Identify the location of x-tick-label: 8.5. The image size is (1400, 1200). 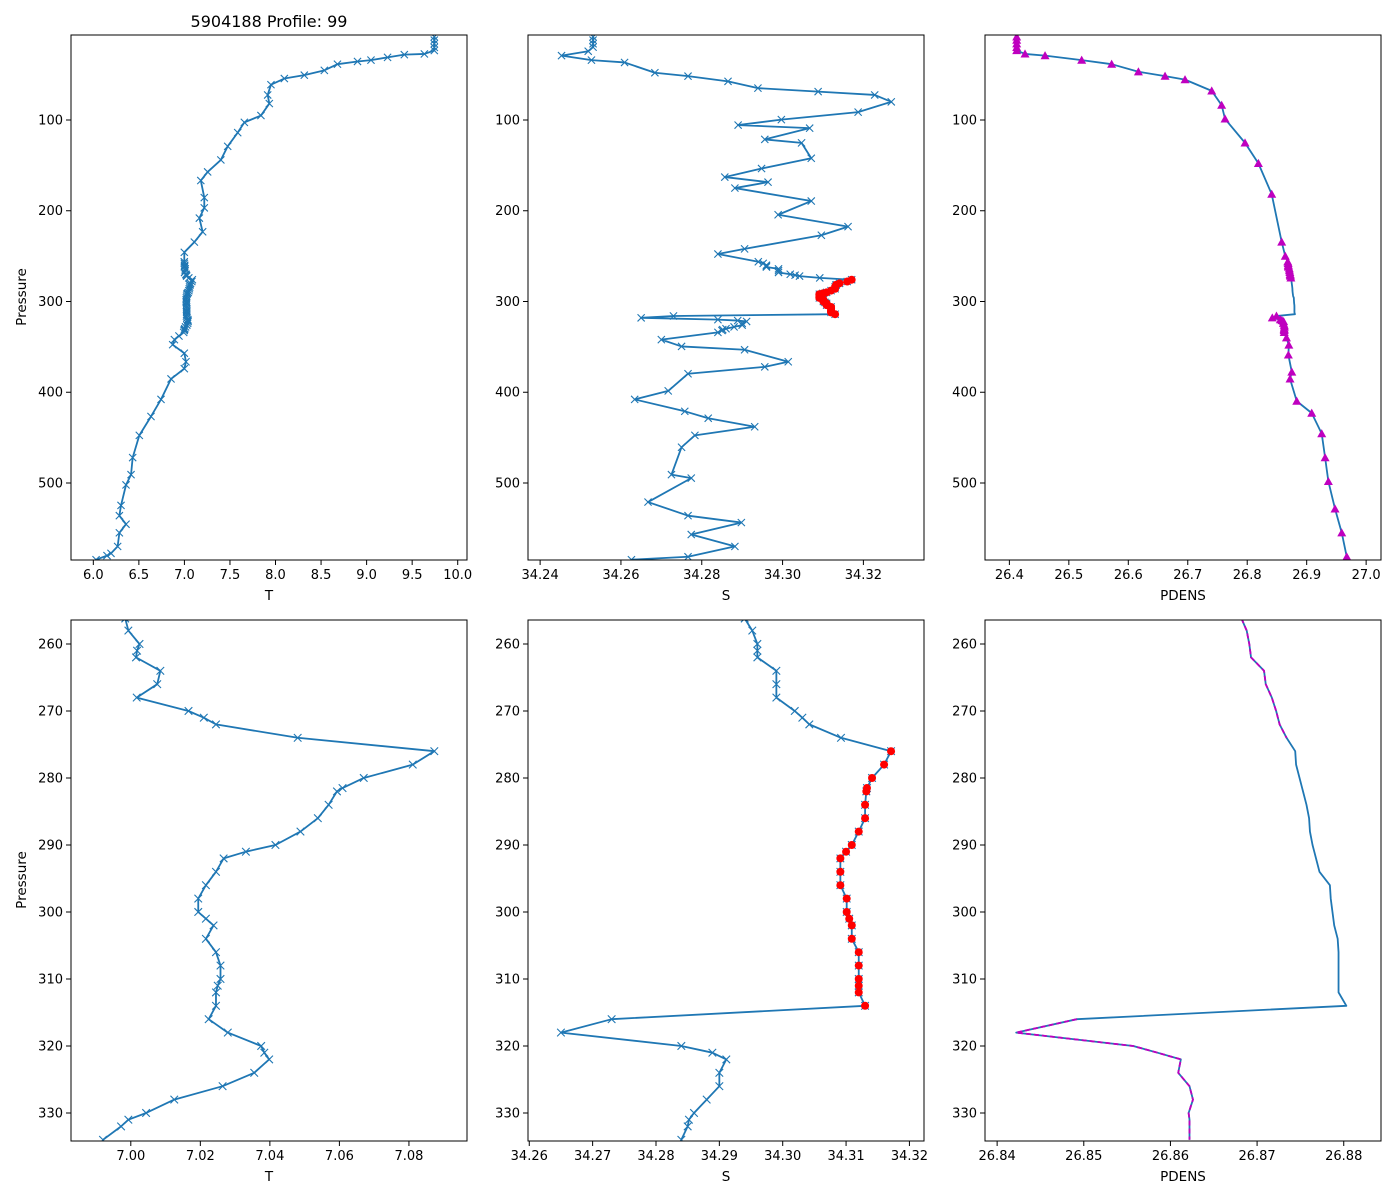
(321, 575).